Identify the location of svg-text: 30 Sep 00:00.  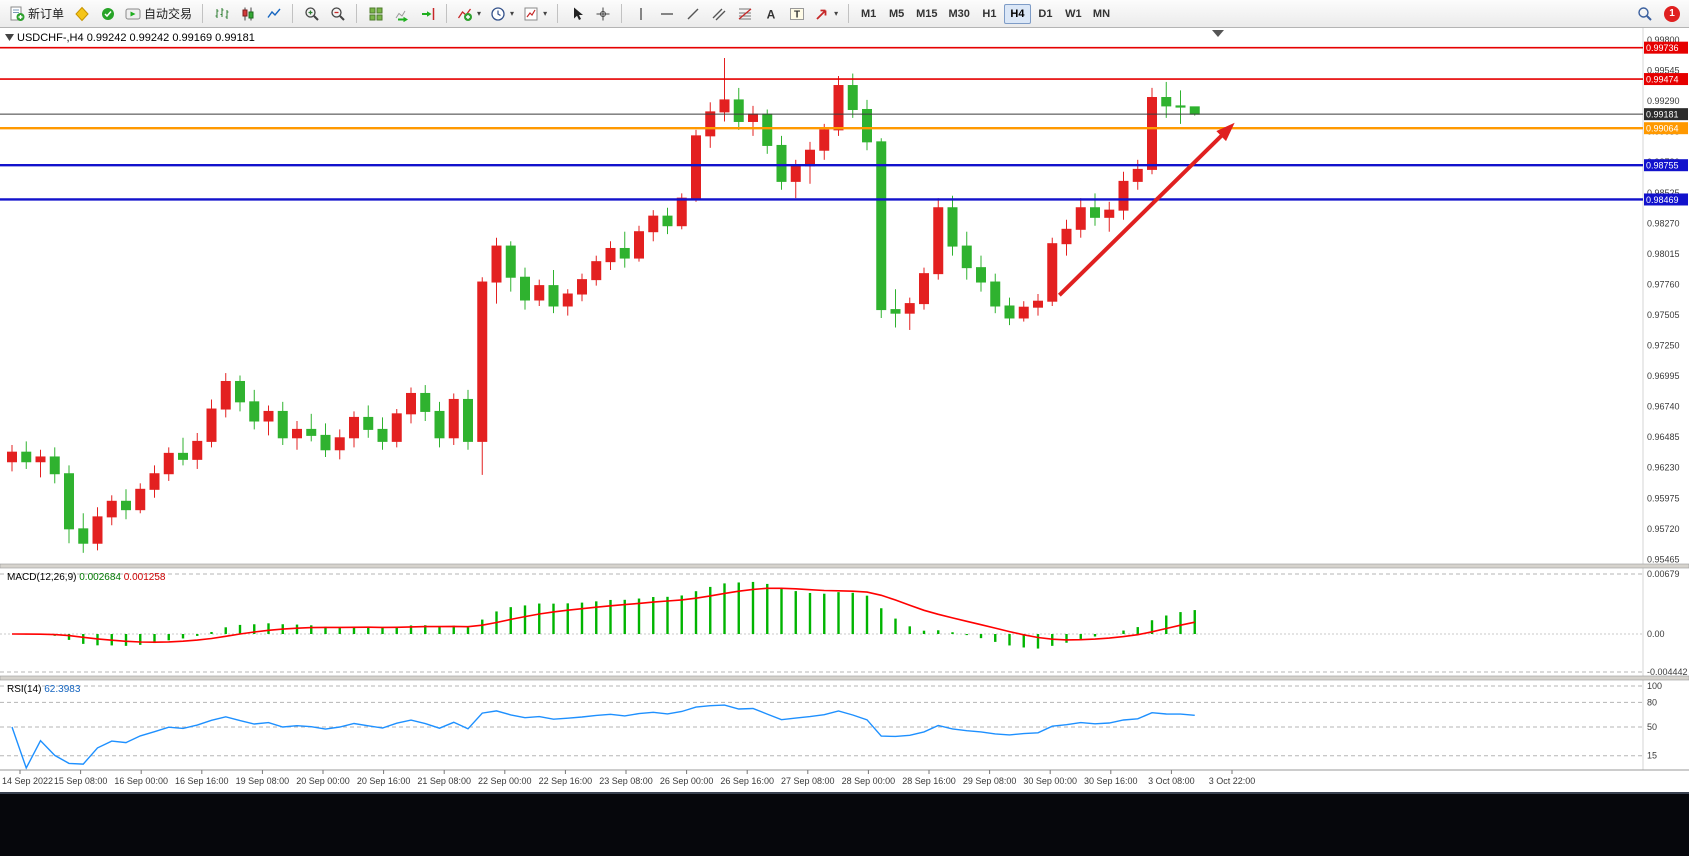
(1050, 781).